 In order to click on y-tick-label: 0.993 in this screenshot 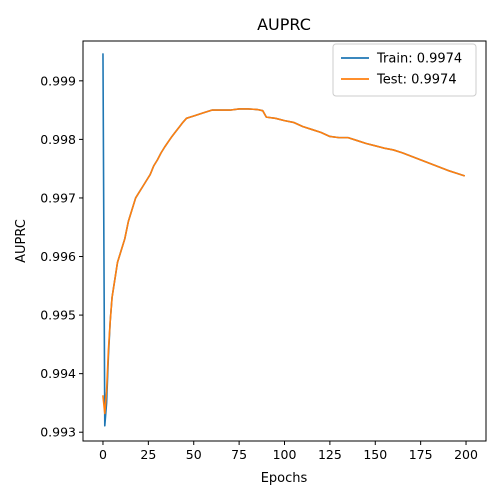, I will do `click(58, 432)`.